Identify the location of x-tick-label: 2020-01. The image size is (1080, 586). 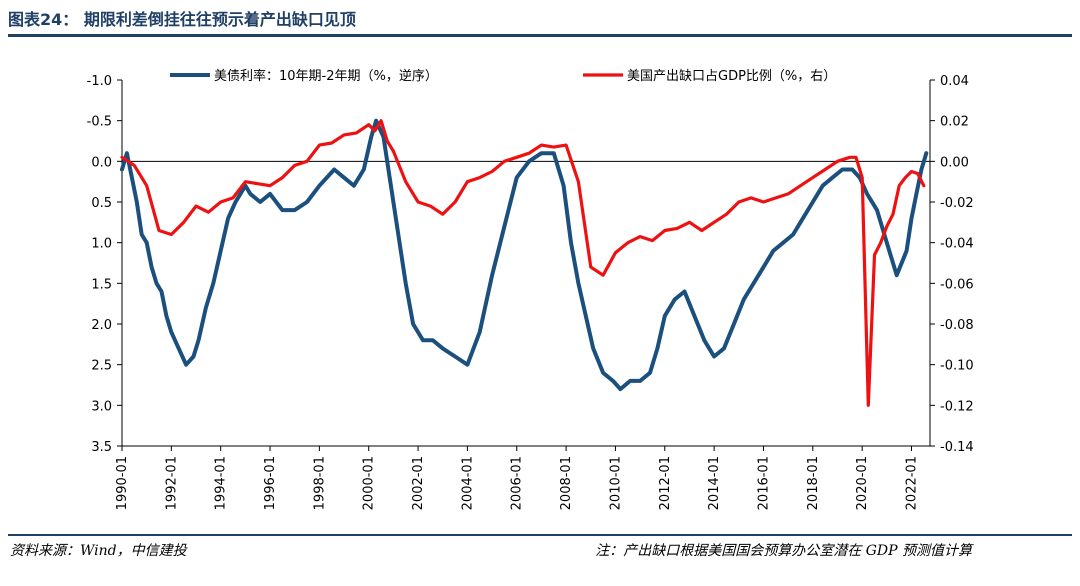
(862, 483).